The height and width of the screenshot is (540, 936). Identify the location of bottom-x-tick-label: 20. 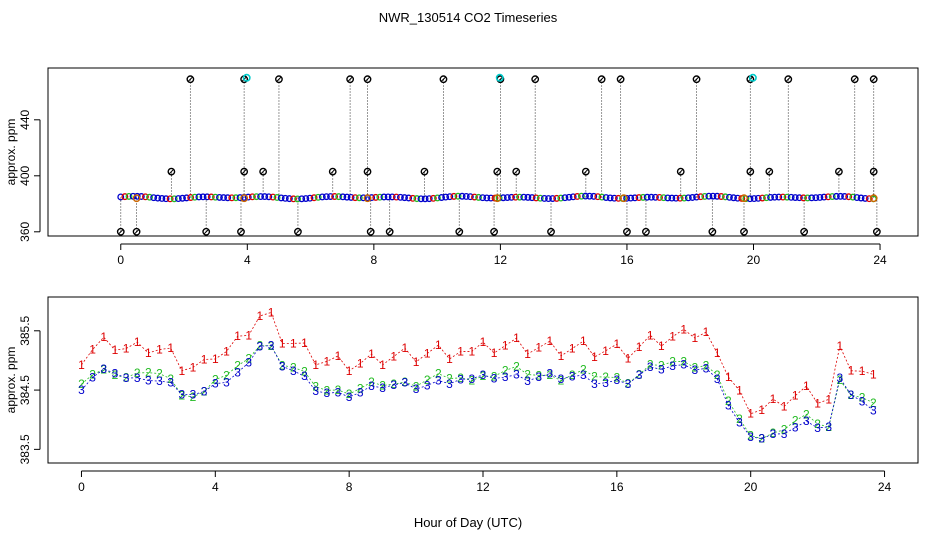
(751, 487).